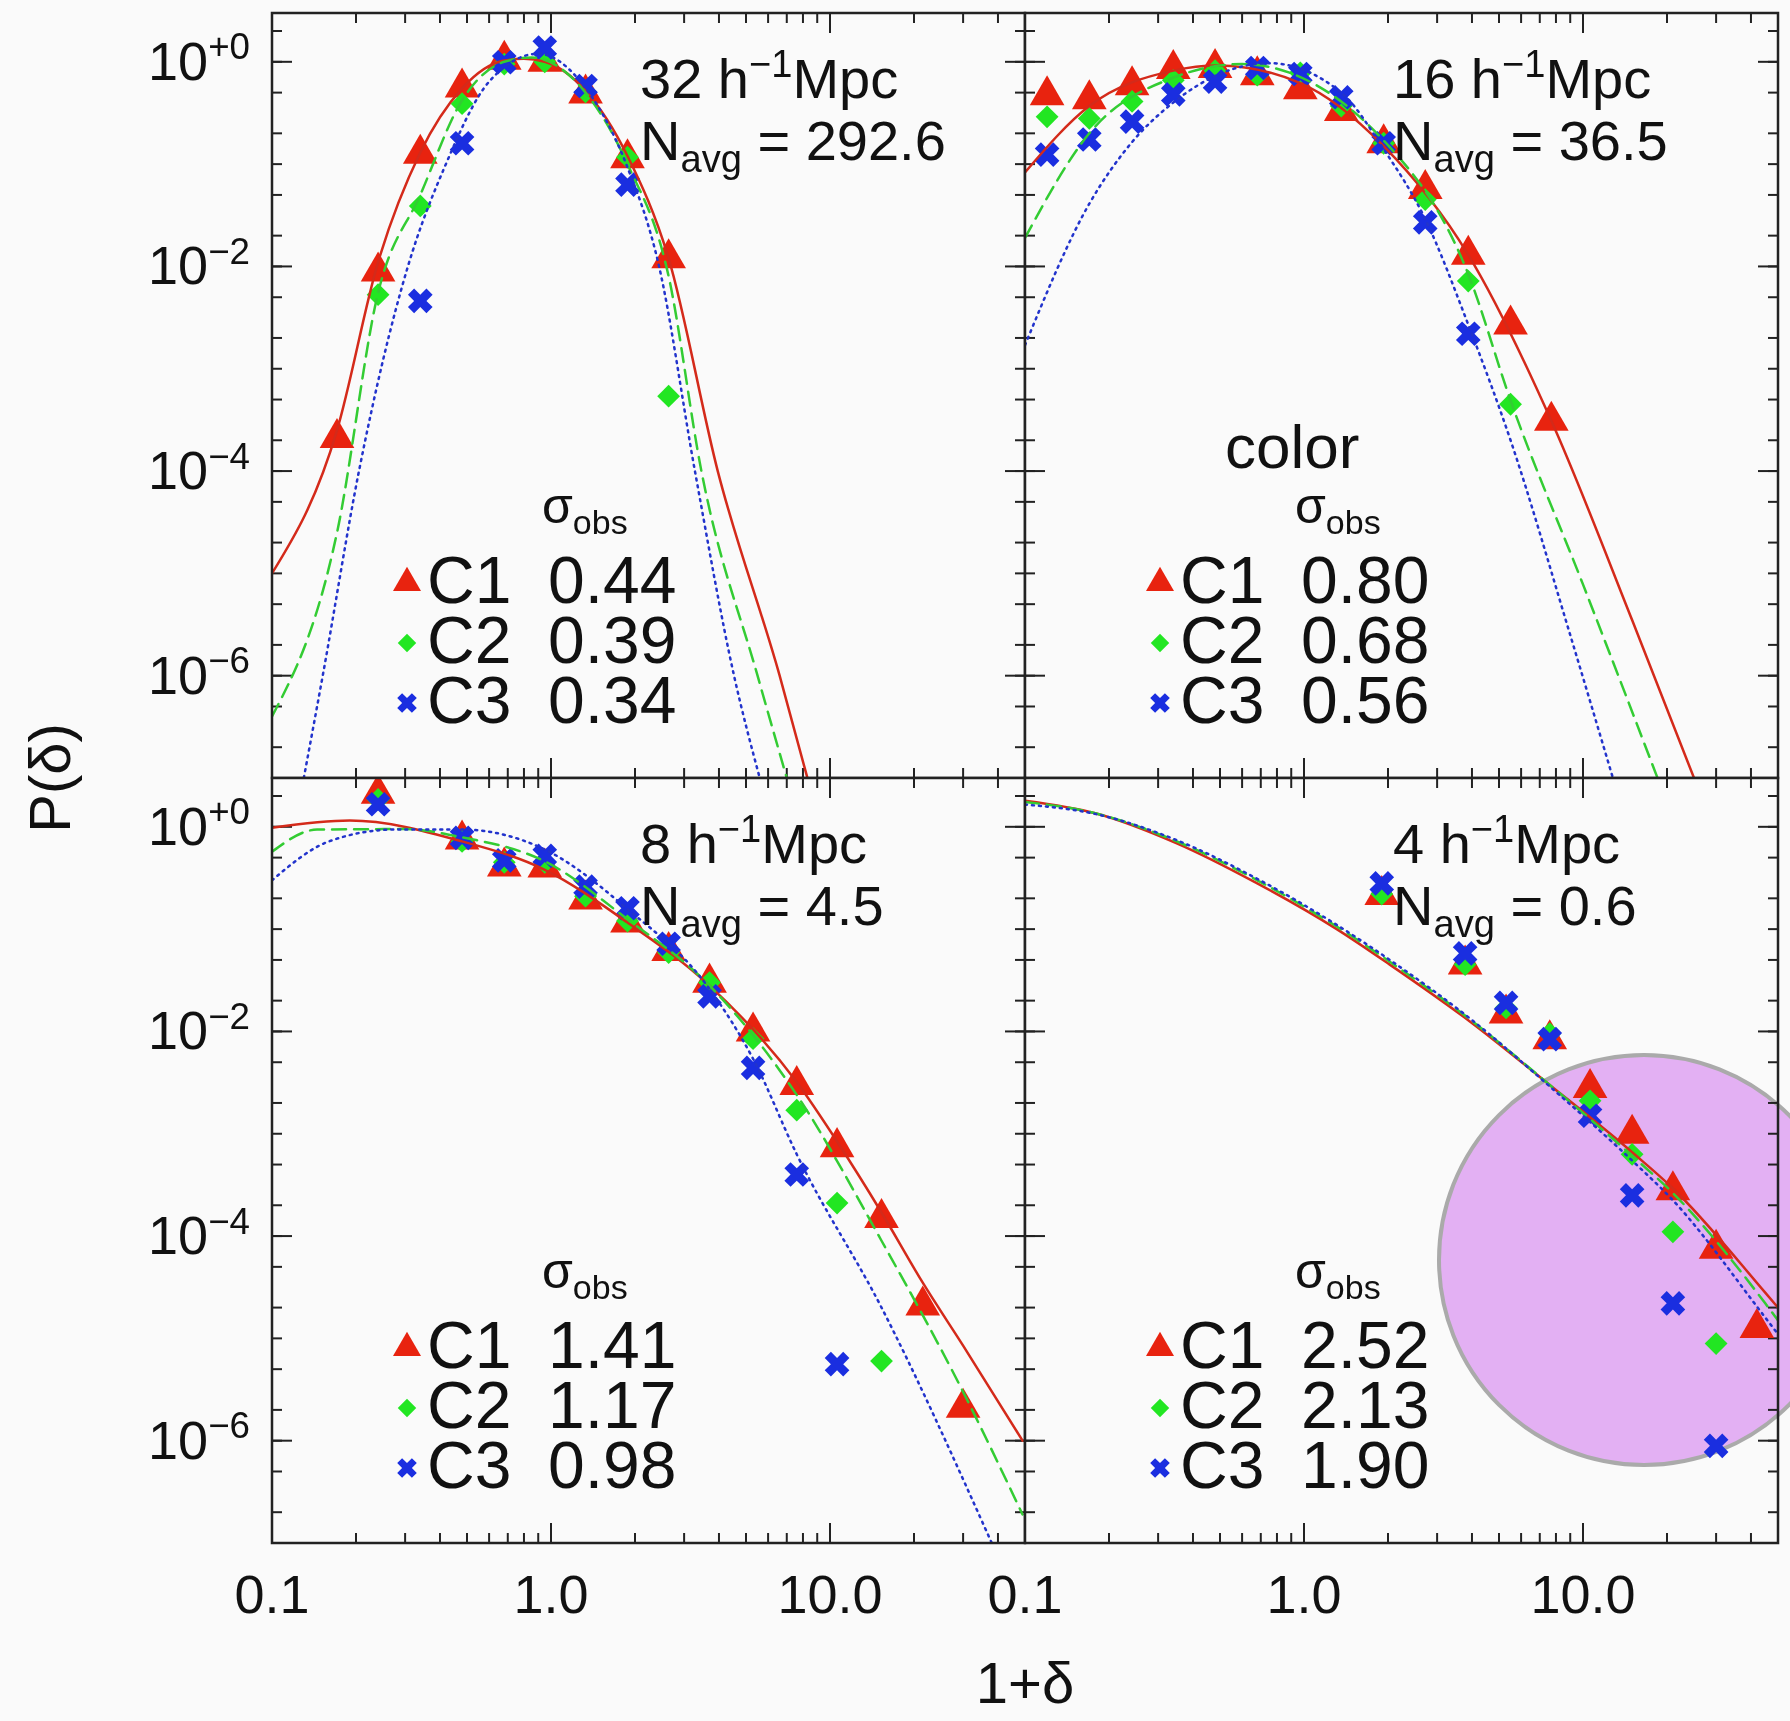 The width and height of the screenshot is (1790, 1721). I want to click on y-axis-title: P(δ), so click(49, 778).